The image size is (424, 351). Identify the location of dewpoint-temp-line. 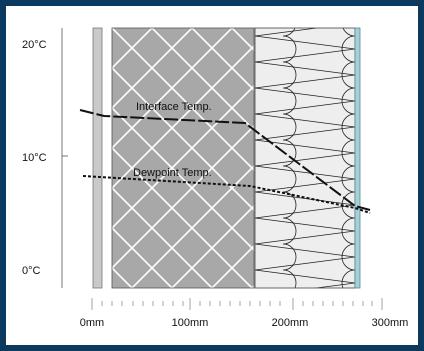
(226, 194).